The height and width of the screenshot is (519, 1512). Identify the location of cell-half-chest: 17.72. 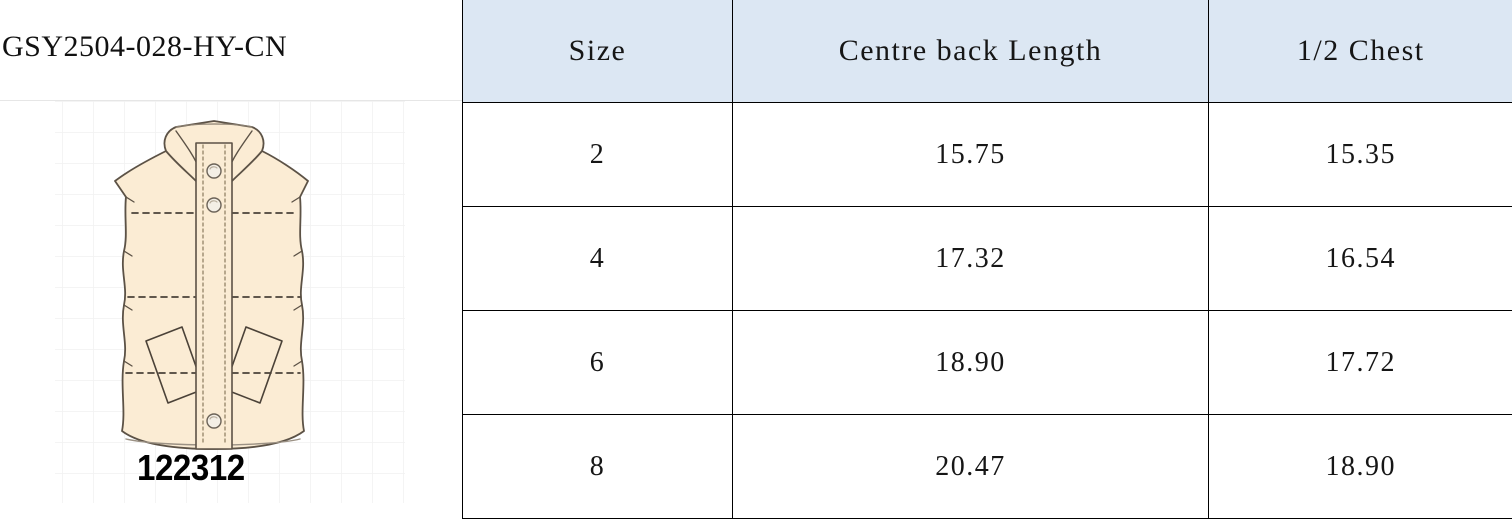
(1360, 363).